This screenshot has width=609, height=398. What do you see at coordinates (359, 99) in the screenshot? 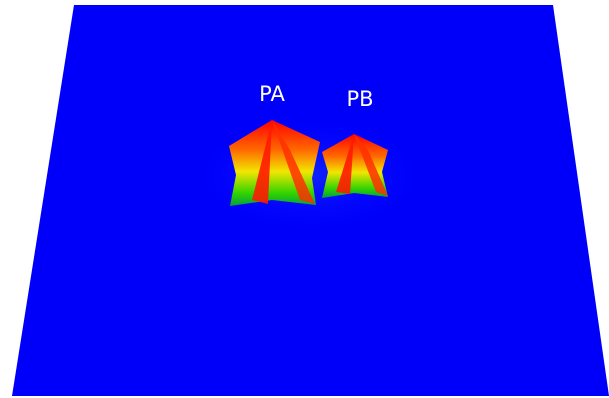
I see `peak-b-label: PB` at bounding box center [359, 99].